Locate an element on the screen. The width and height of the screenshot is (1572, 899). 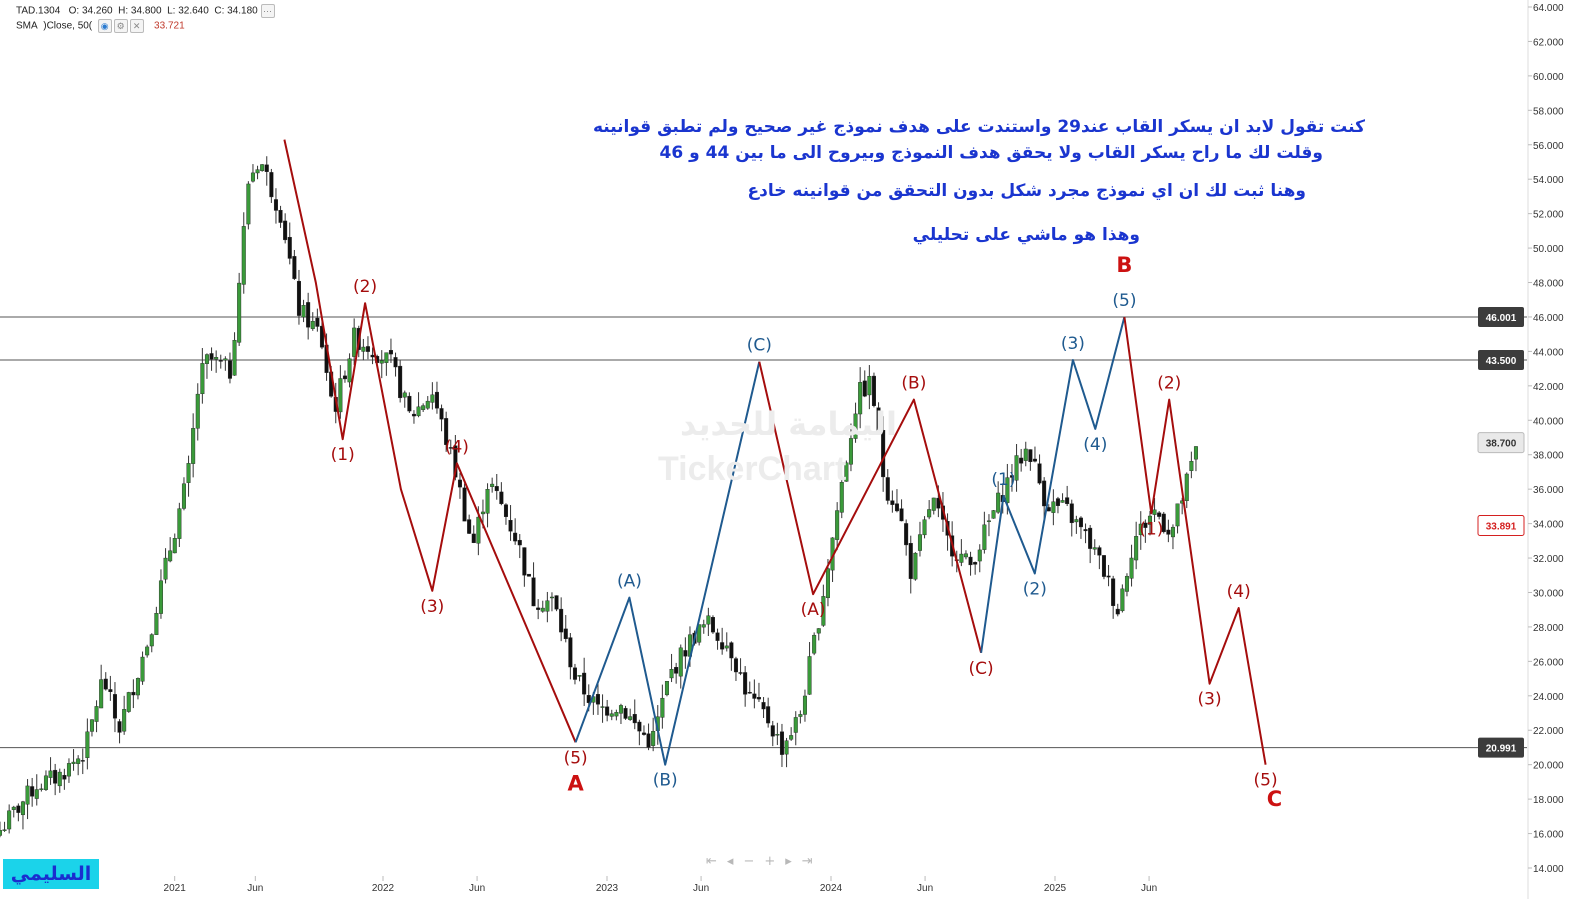
y-tick-label: 16.000 is located at coordinates (1548, 835).